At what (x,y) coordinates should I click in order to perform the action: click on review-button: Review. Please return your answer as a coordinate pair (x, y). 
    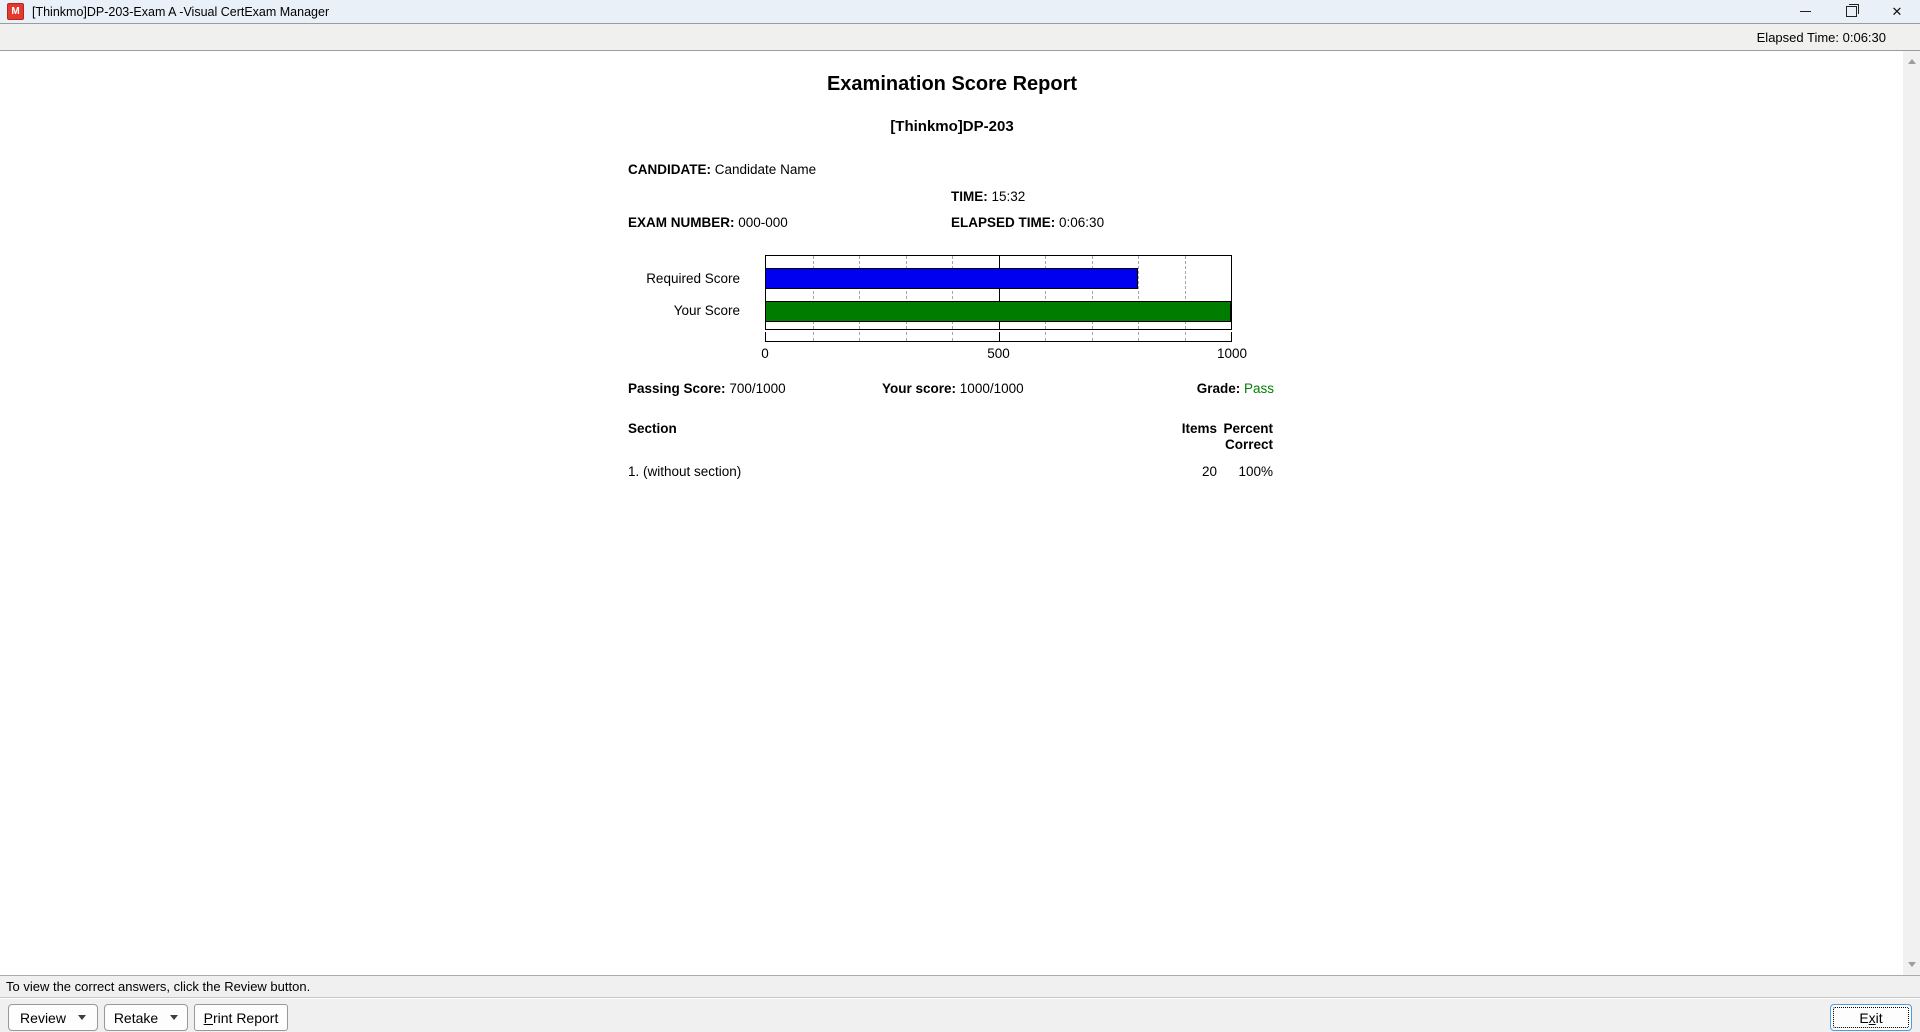
    Looking at the image, I should click on (53, 1017).